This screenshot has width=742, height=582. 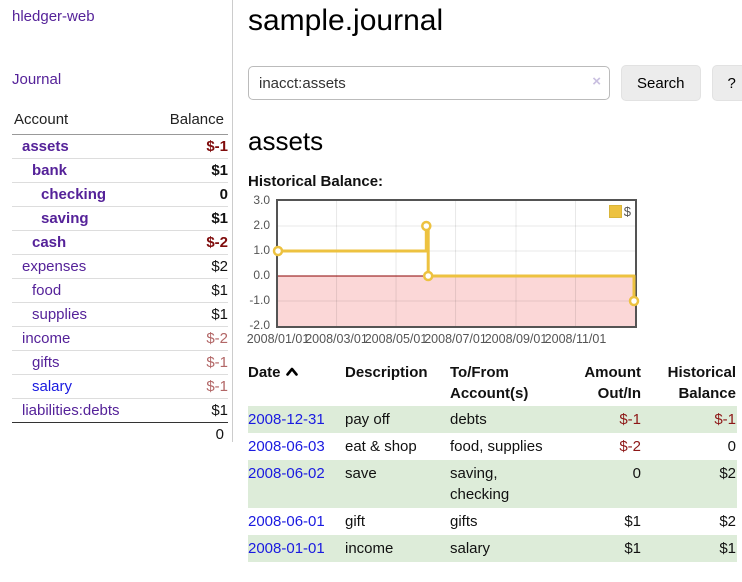 I want to click on brand: hledger-web, so click(x=122, y=16).